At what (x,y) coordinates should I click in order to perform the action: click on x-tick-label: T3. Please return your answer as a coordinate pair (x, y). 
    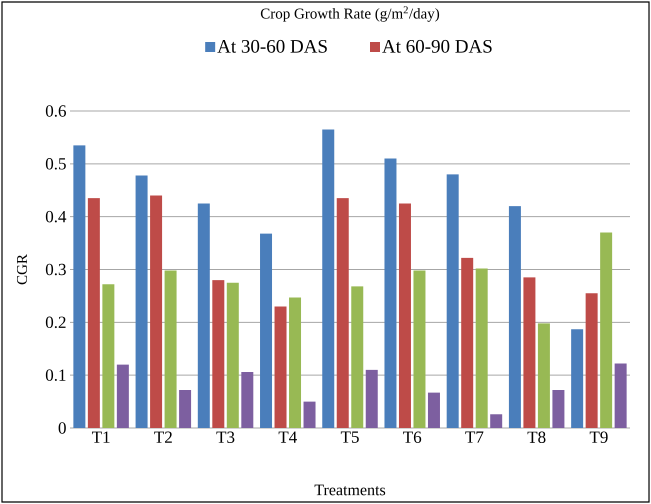
    Looking at the image, I should click on (225, 437).